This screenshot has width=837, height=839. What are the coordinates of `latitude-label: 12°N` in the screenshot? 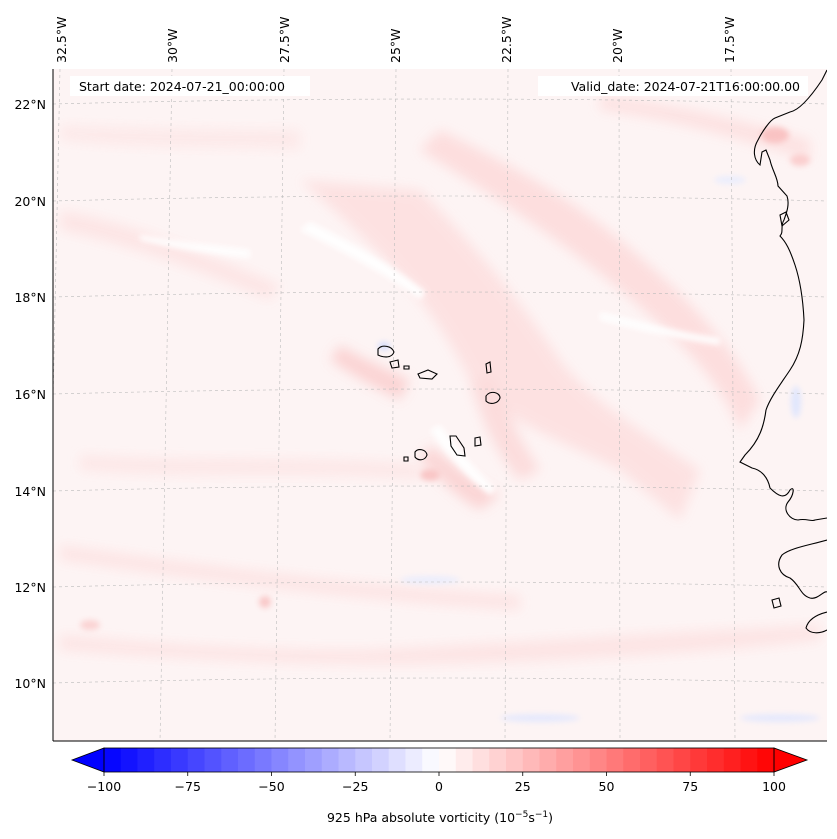 It's located at (30, 587).